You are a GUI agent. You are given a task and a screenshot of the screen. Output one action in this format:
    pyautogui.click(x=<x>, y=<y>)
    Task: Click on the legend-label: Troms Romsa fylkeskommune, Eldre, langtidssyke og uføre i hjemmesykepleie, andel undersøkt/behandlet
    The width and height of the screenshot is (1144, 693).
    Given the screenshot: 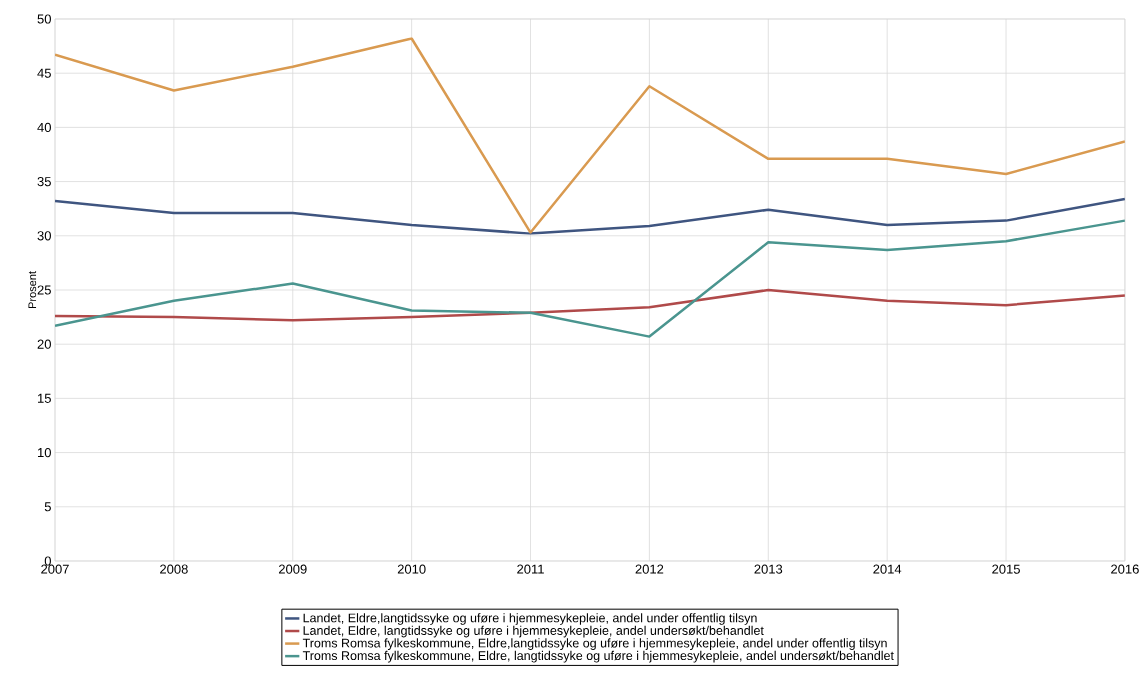 What is the action you would take?
    pyautogui.click(x=598, y=656)
    